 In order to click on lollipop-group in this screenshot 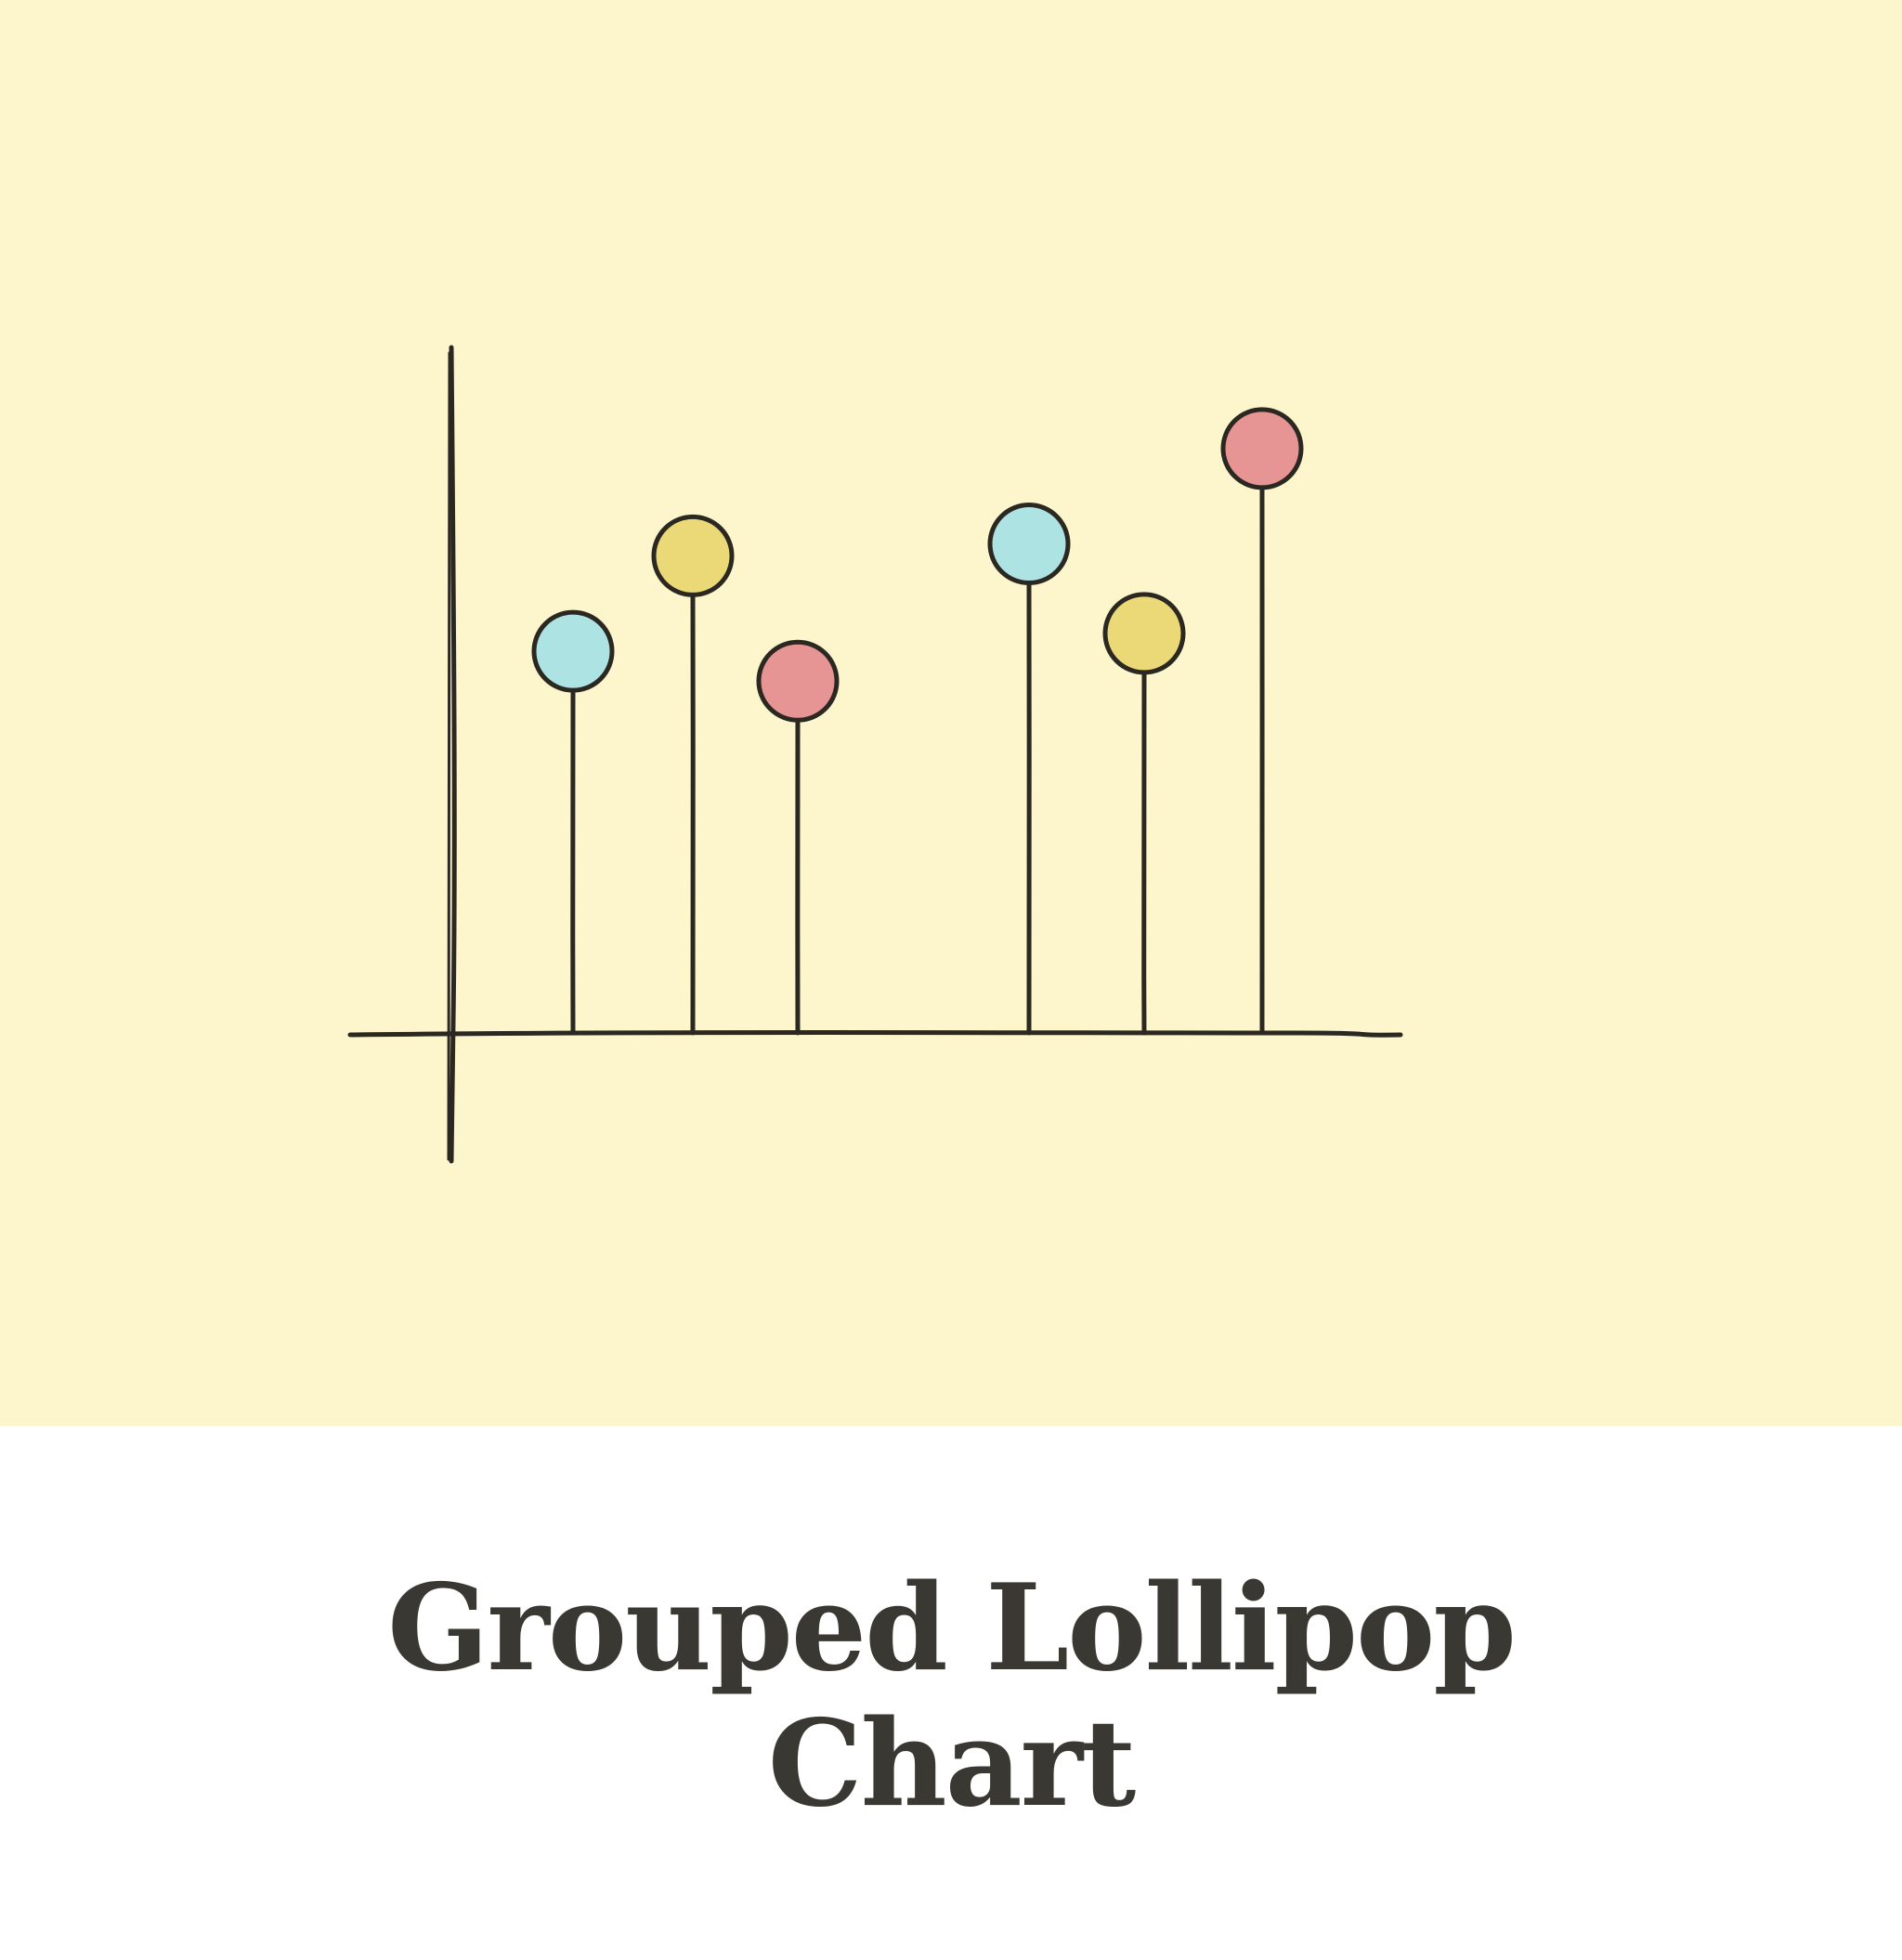, I will do `click(917, 721)`.